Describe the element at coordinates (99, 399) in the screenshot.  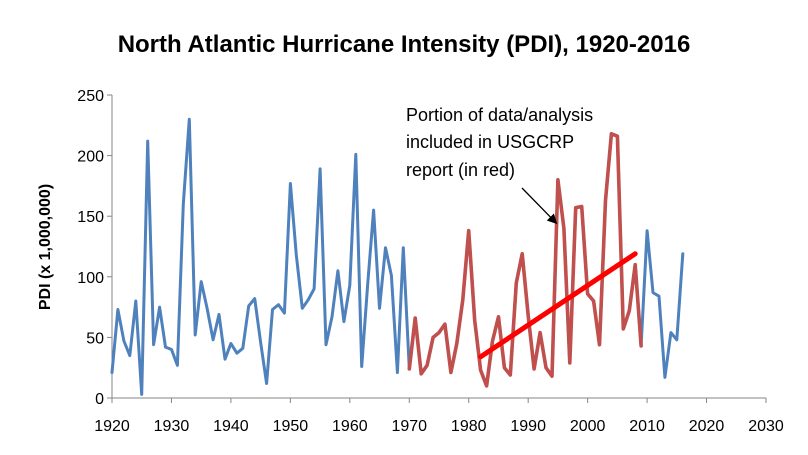
I see `y-tick-label: 0` at that location.